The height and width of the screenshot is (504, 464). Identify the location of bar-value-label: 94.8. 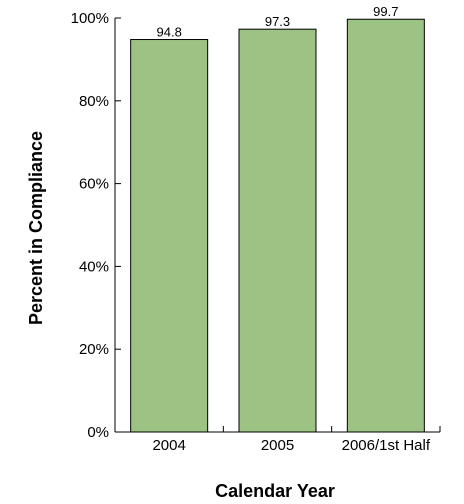
(169, 32).